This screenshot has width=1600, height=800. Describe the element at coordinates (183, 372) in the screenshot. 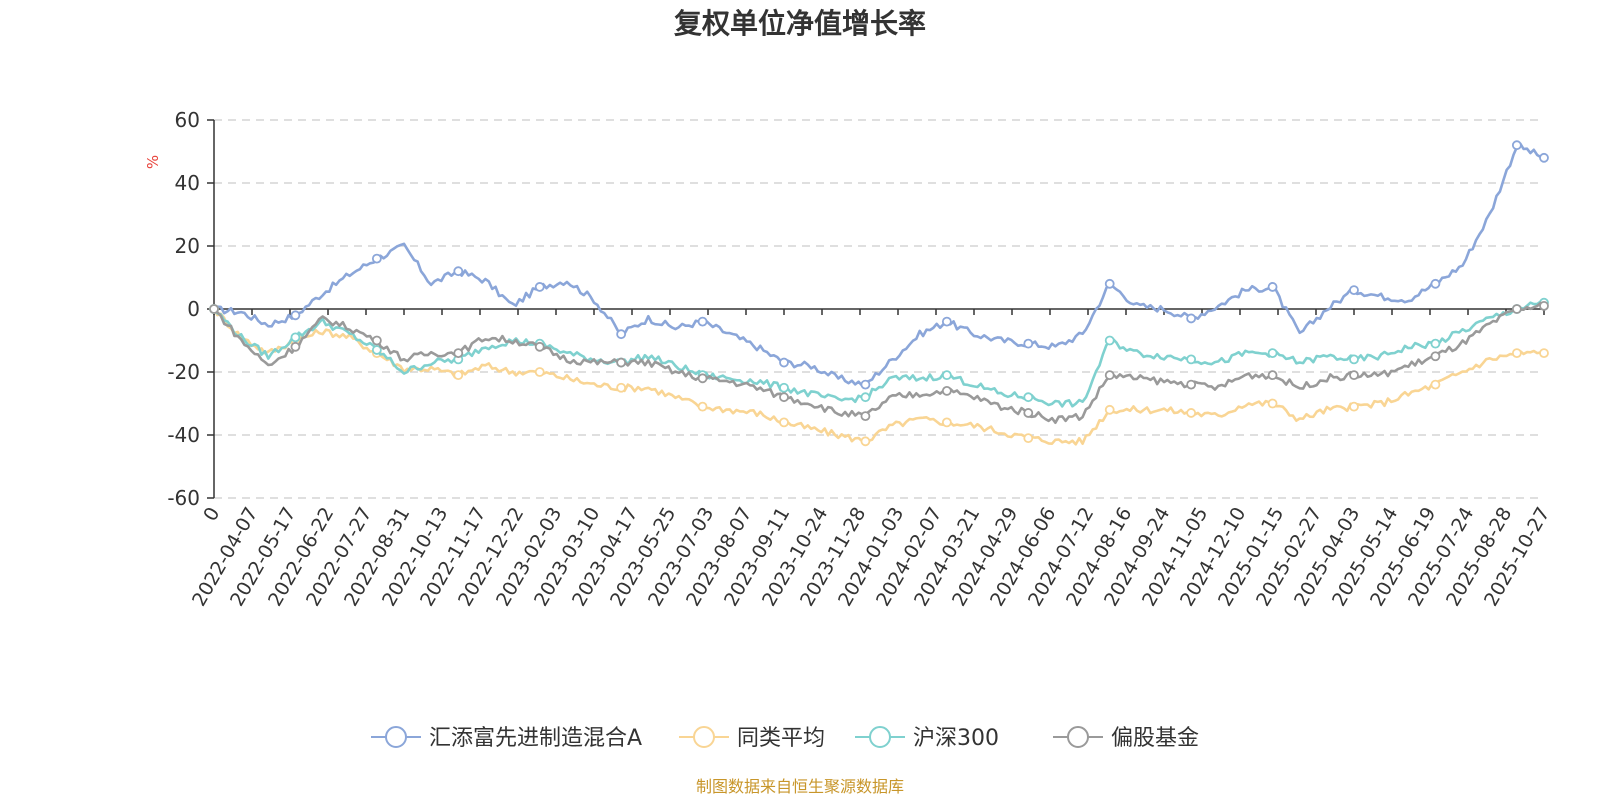

I see `y-tick-label: -20` at that location.